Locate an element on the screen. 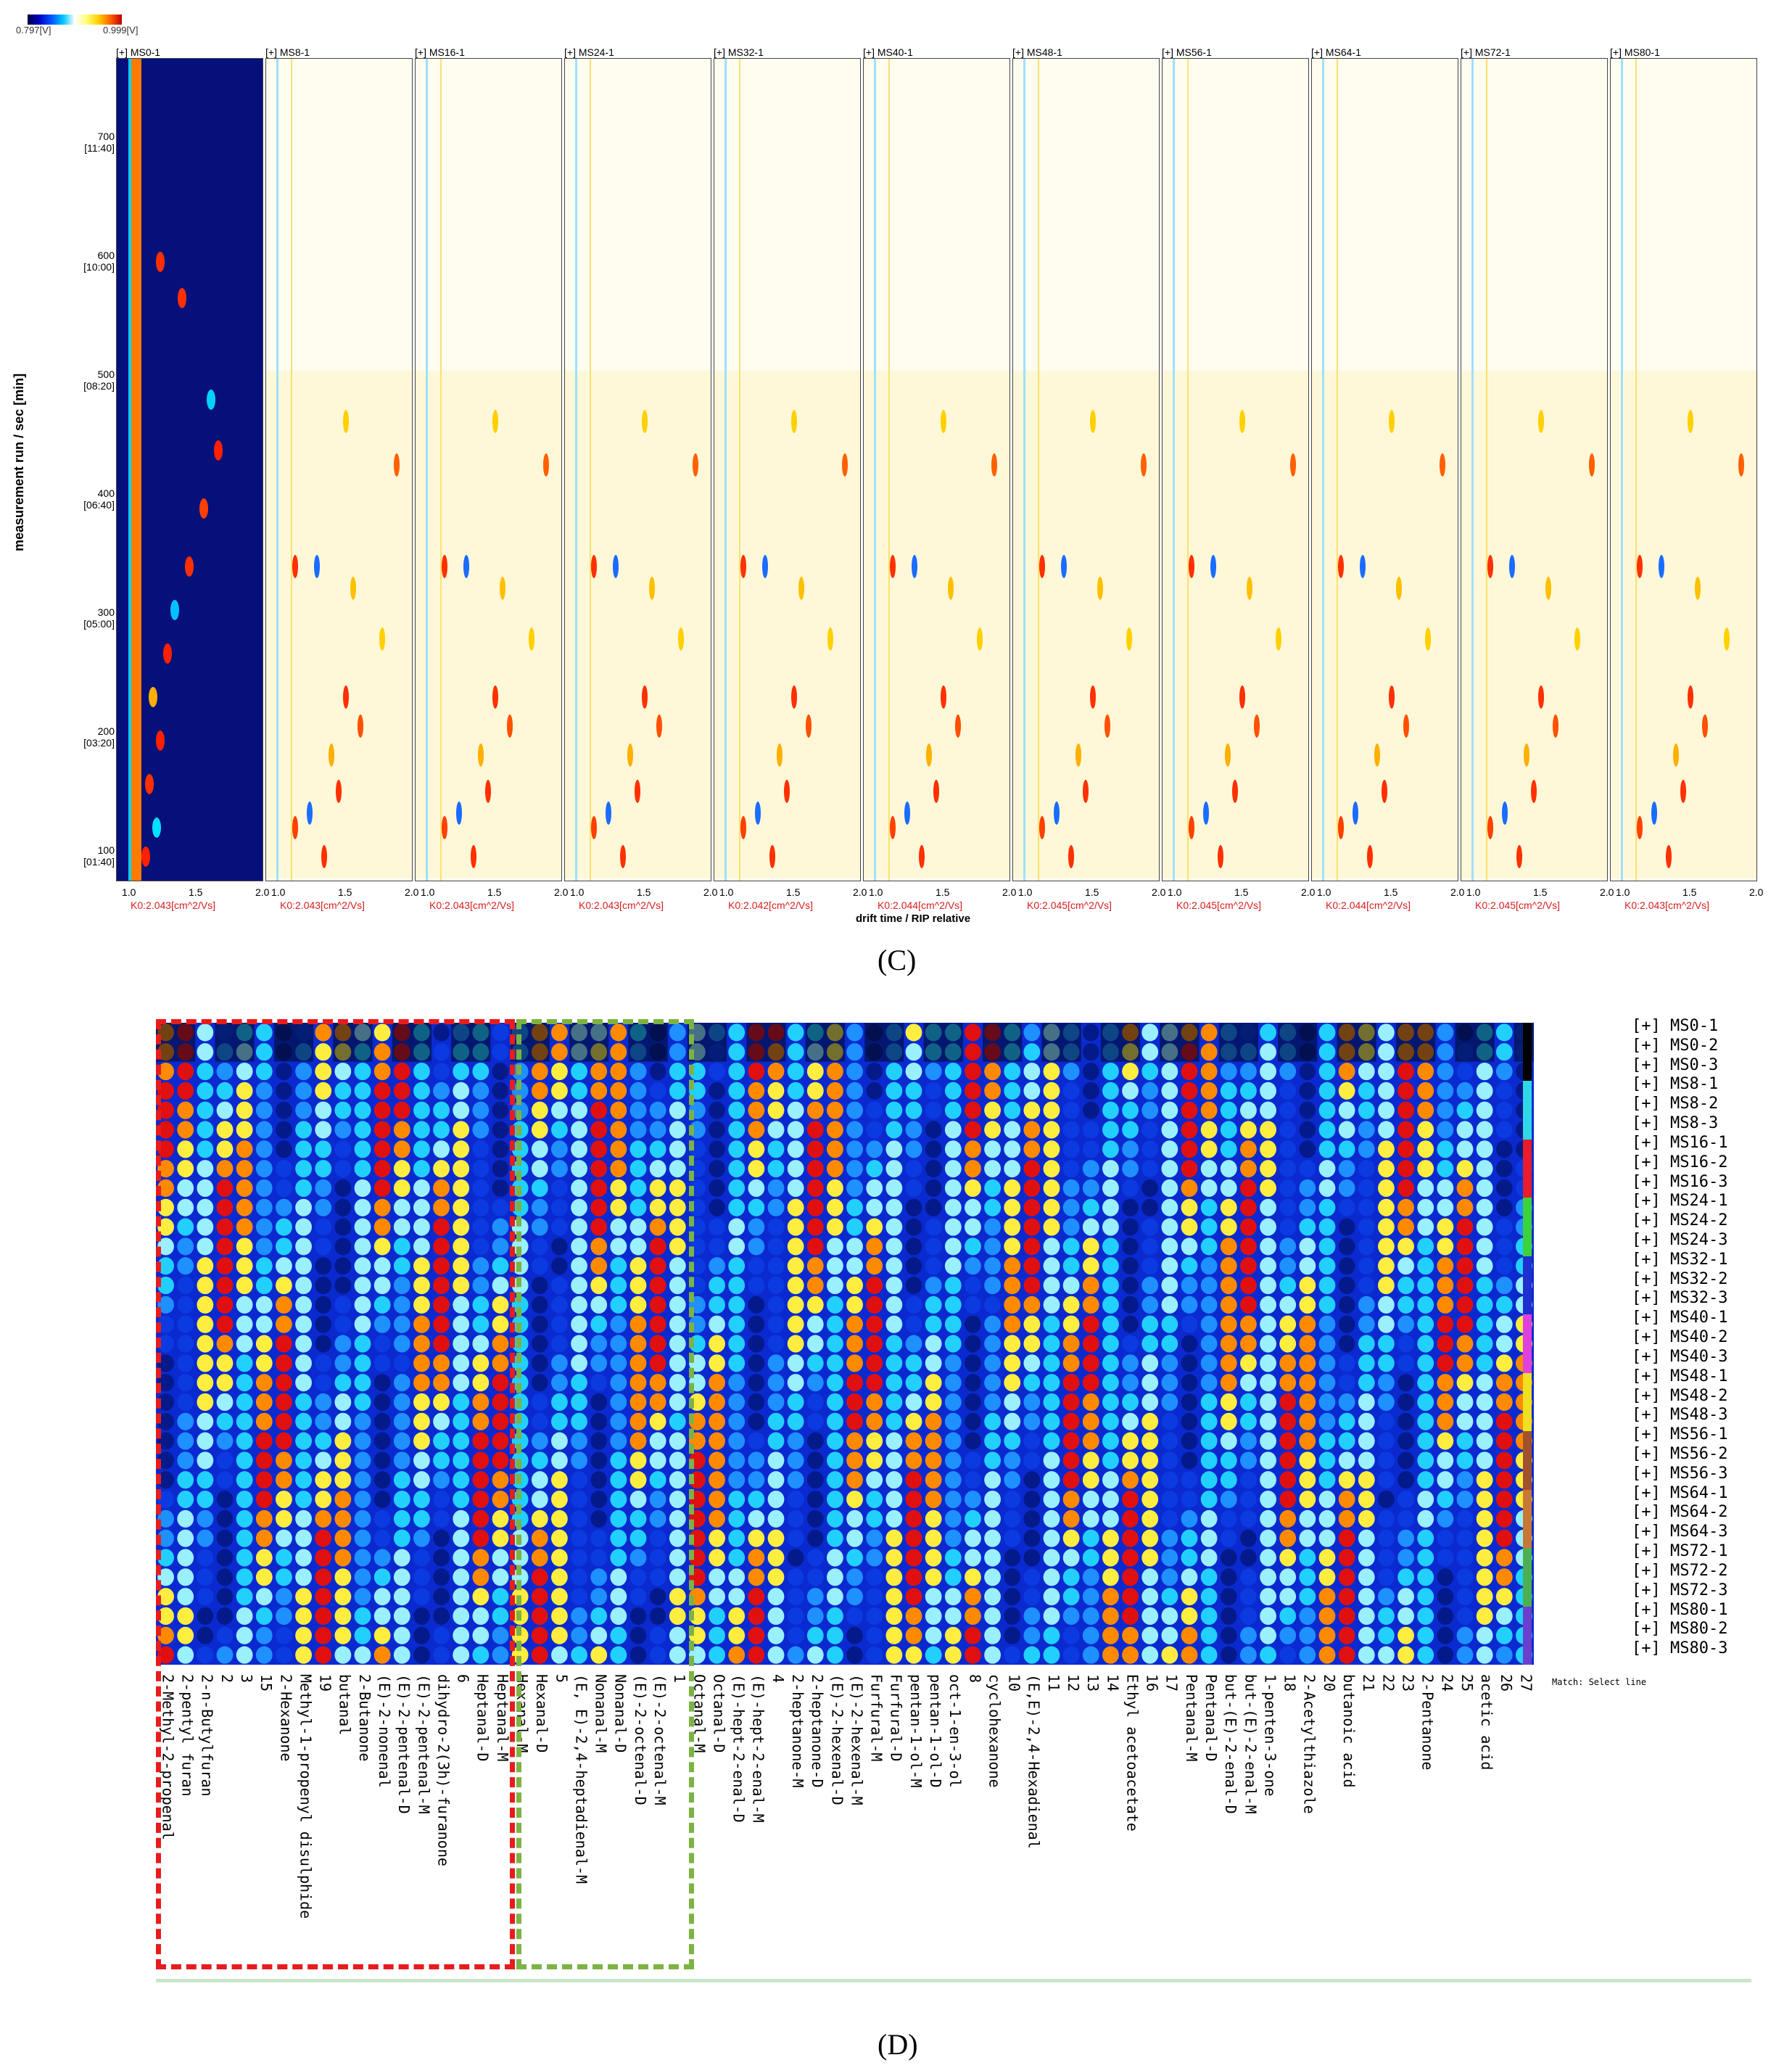  spectrum-plot is located at coordinates (1235, 470).